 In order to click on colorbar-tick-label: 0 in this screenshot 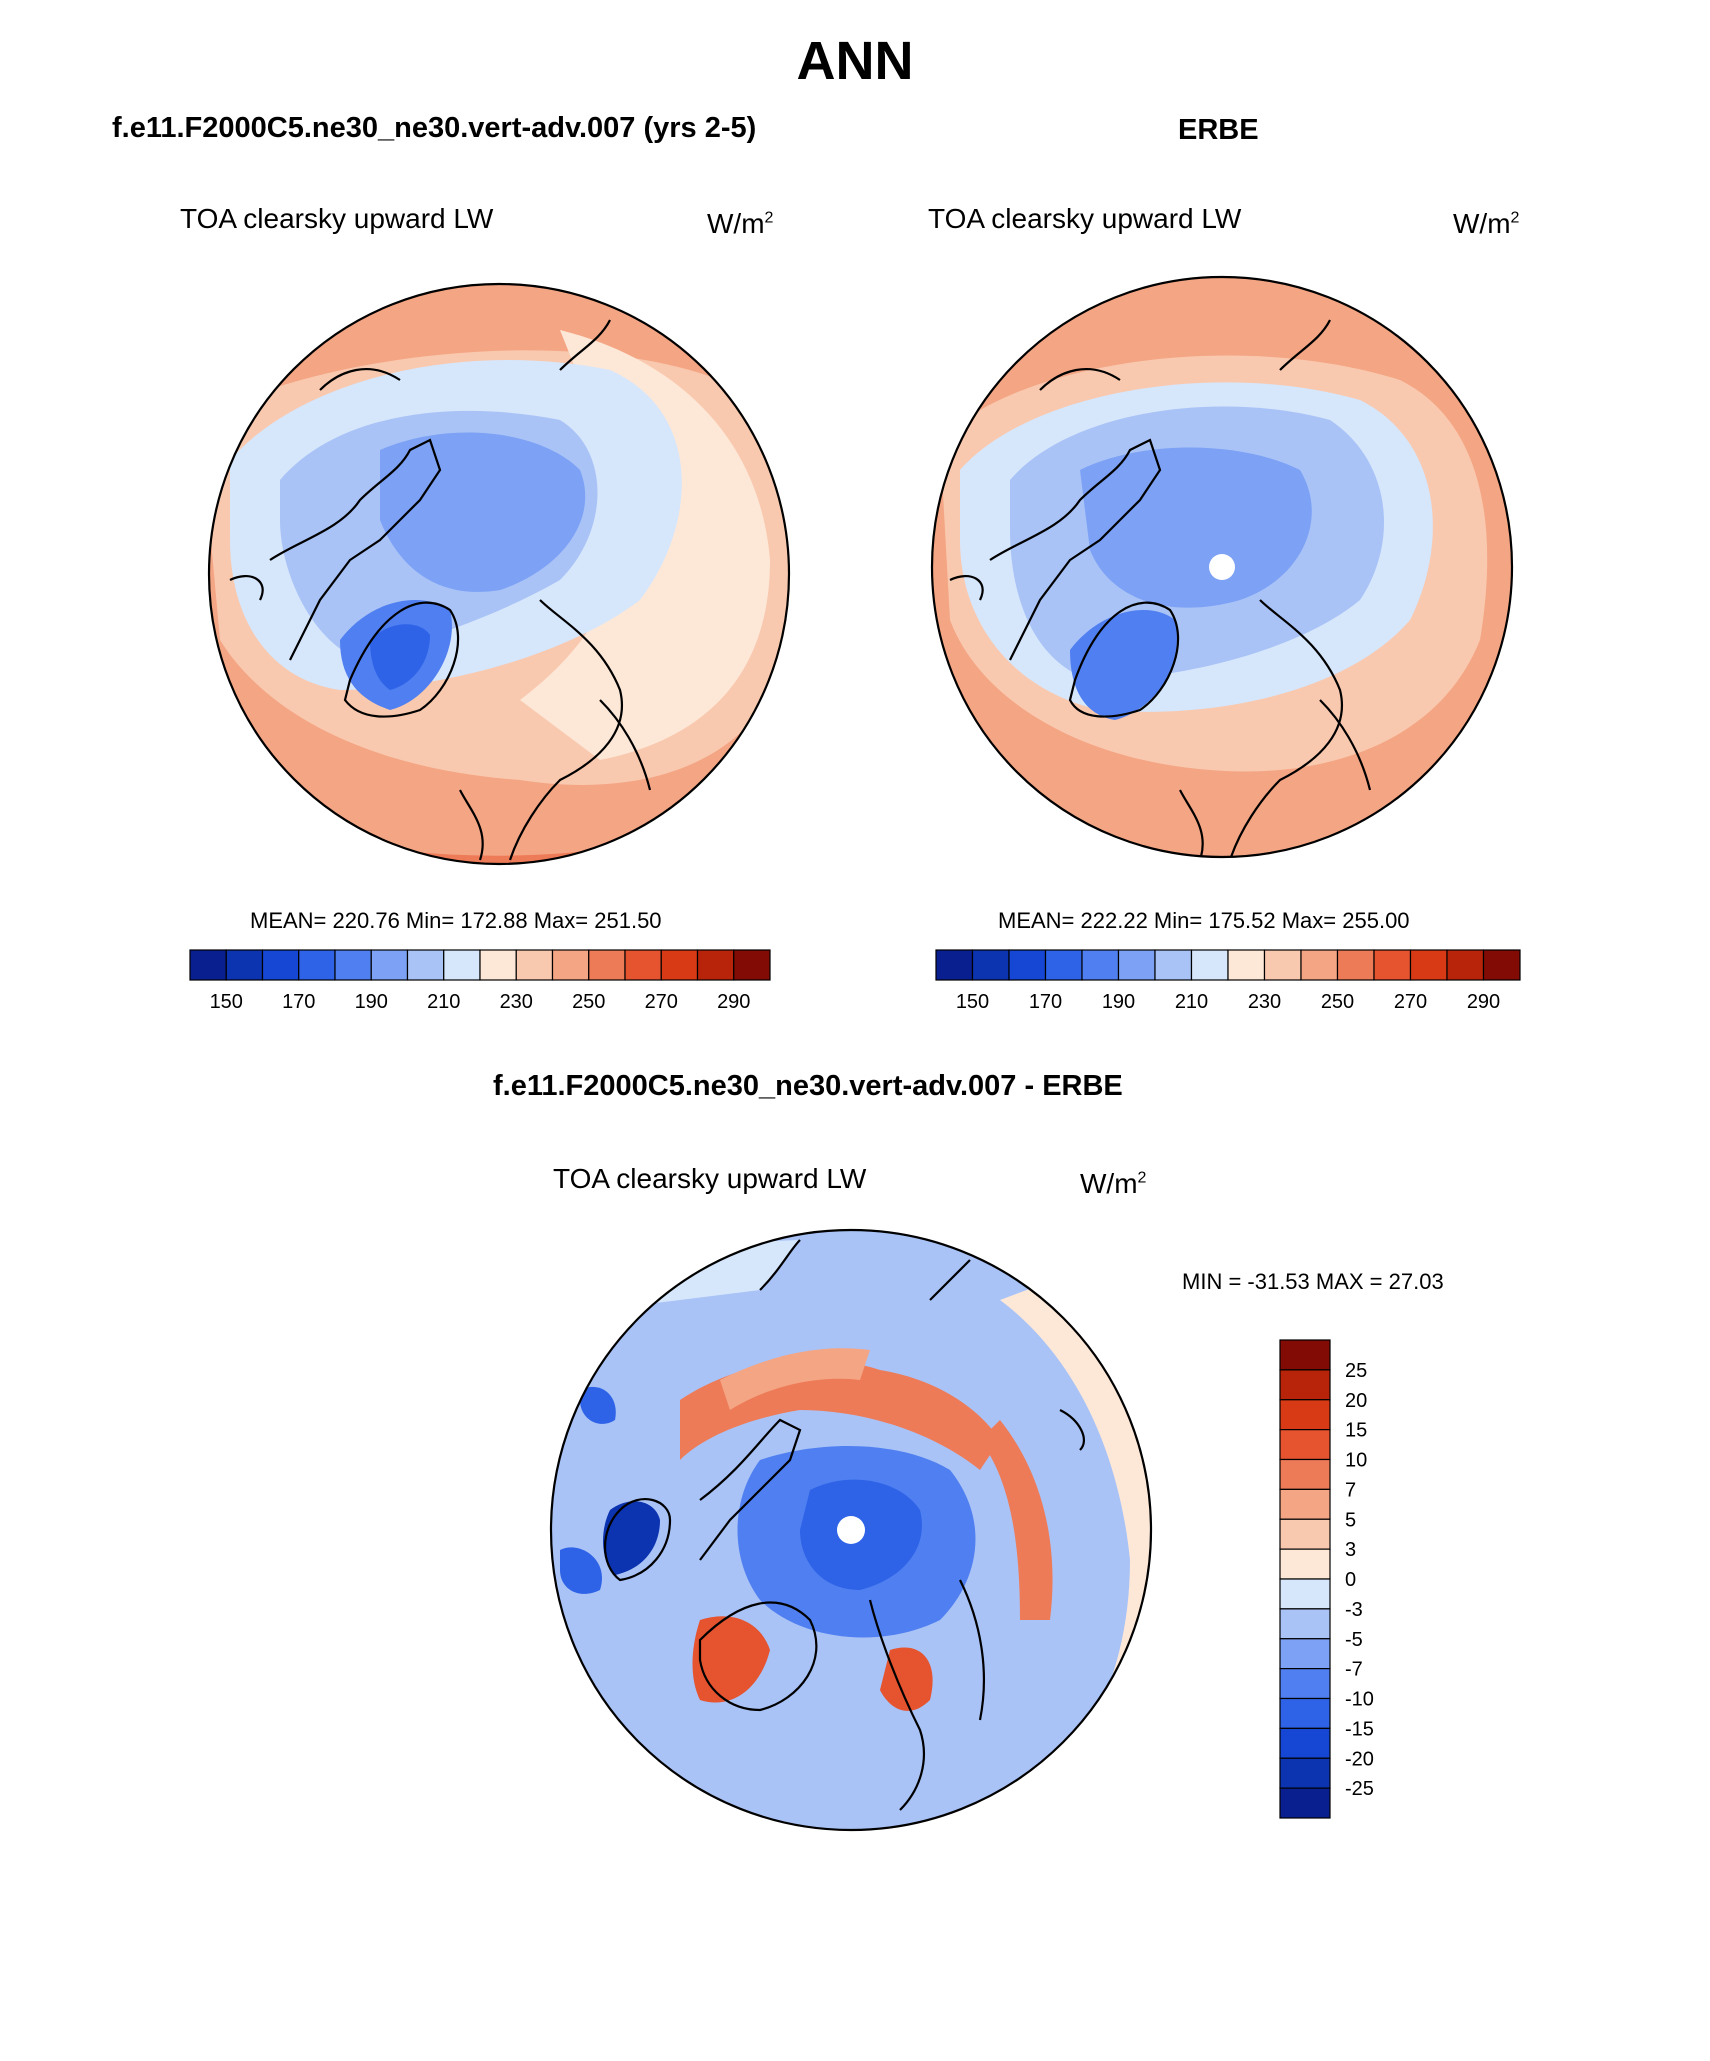, I will do `click(1350, 1580)`.